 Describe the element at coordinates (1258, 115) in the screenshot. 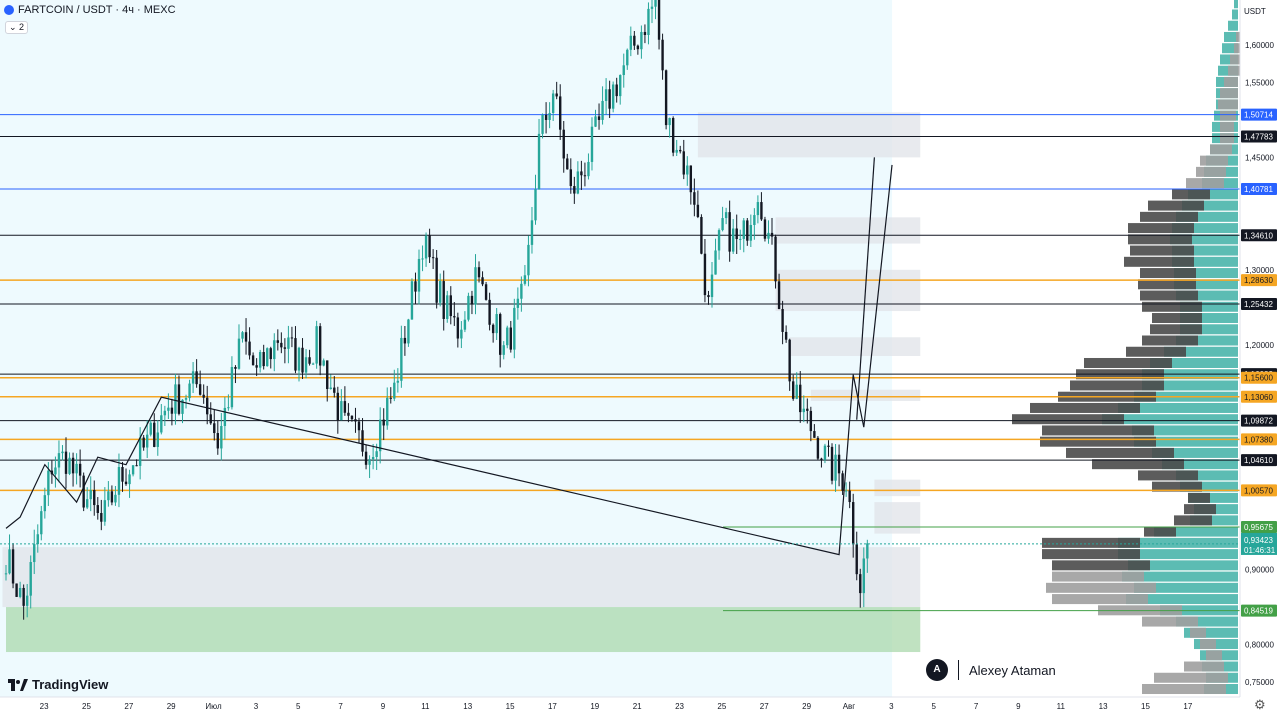

I see `level-tag-label-0: 1,50714` at that location.